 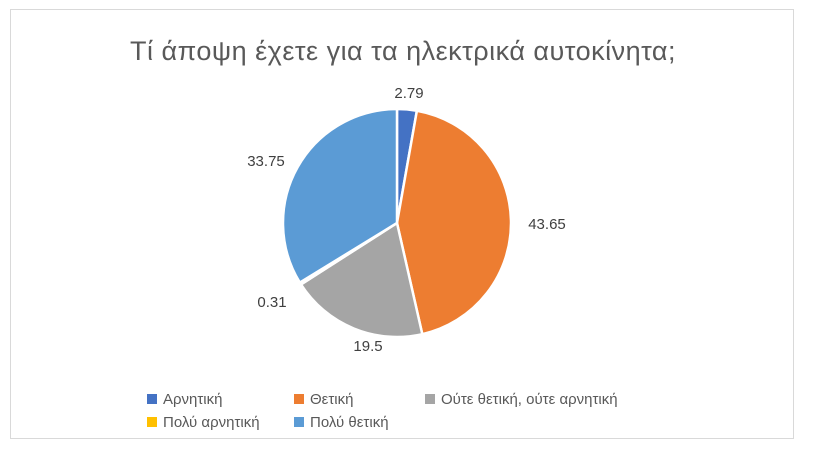 I want to click on data-label-1: 43.65, so click(x=547, y=224).